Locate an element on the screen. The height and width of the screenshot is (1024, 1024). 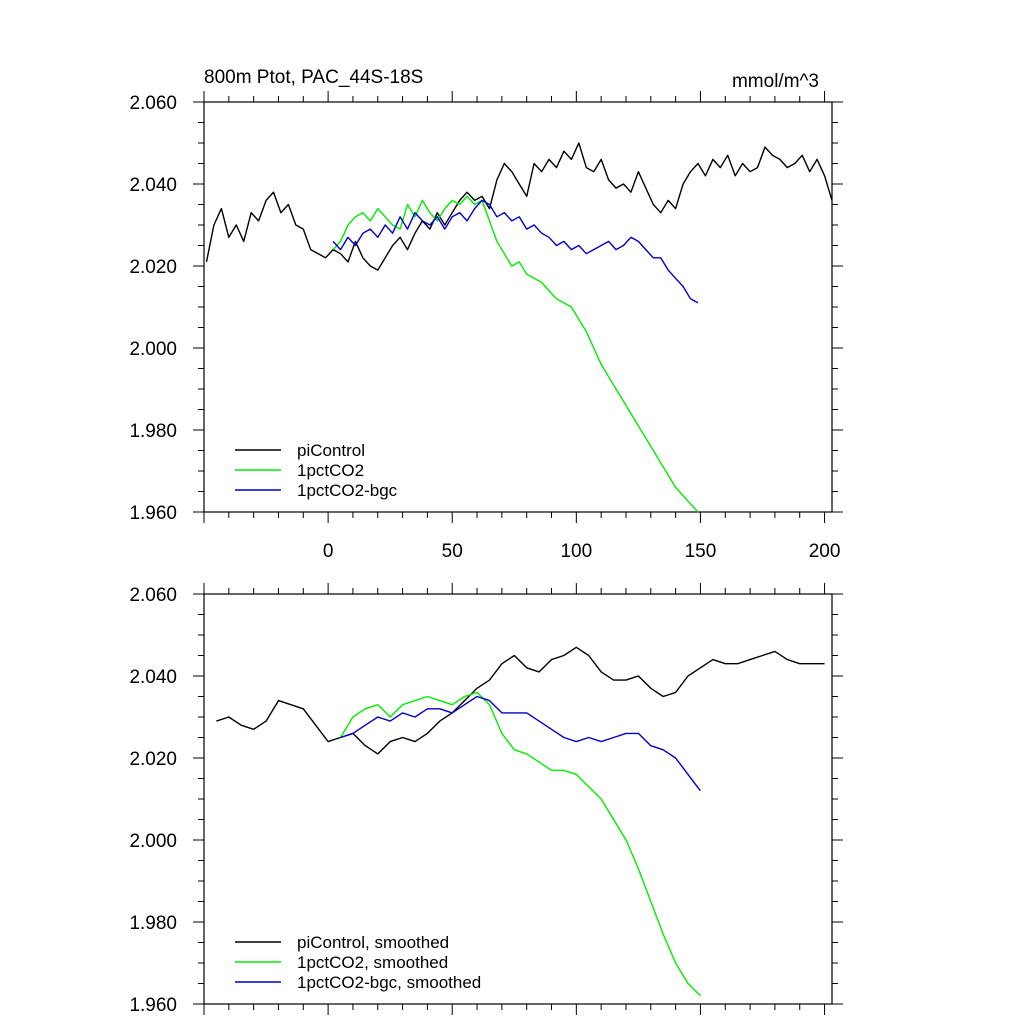
x-tick-label: 100 is located at coordinates (576, 551).